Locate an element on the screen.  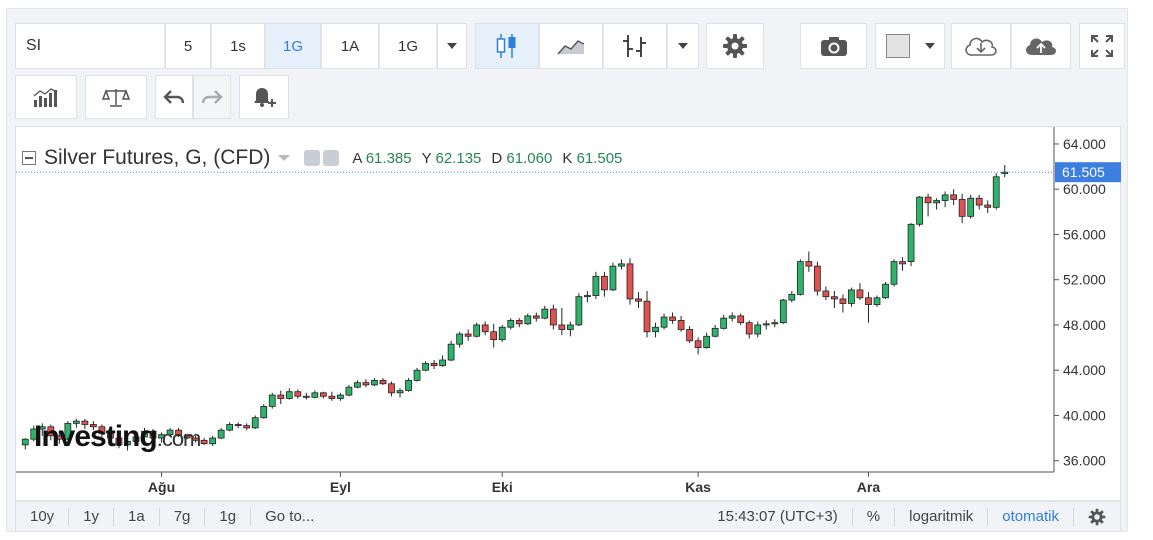
load-layout-button is located at coordinates (981, 46).